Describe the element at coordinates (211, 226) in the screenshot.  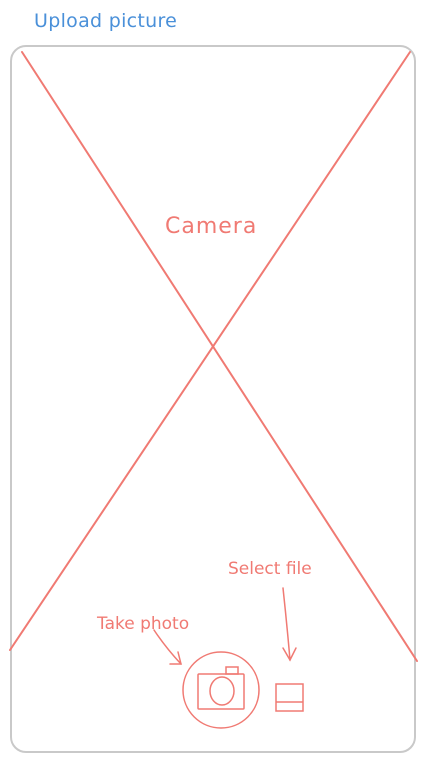
I see `camera-placeholder-label: Camera` at that location.